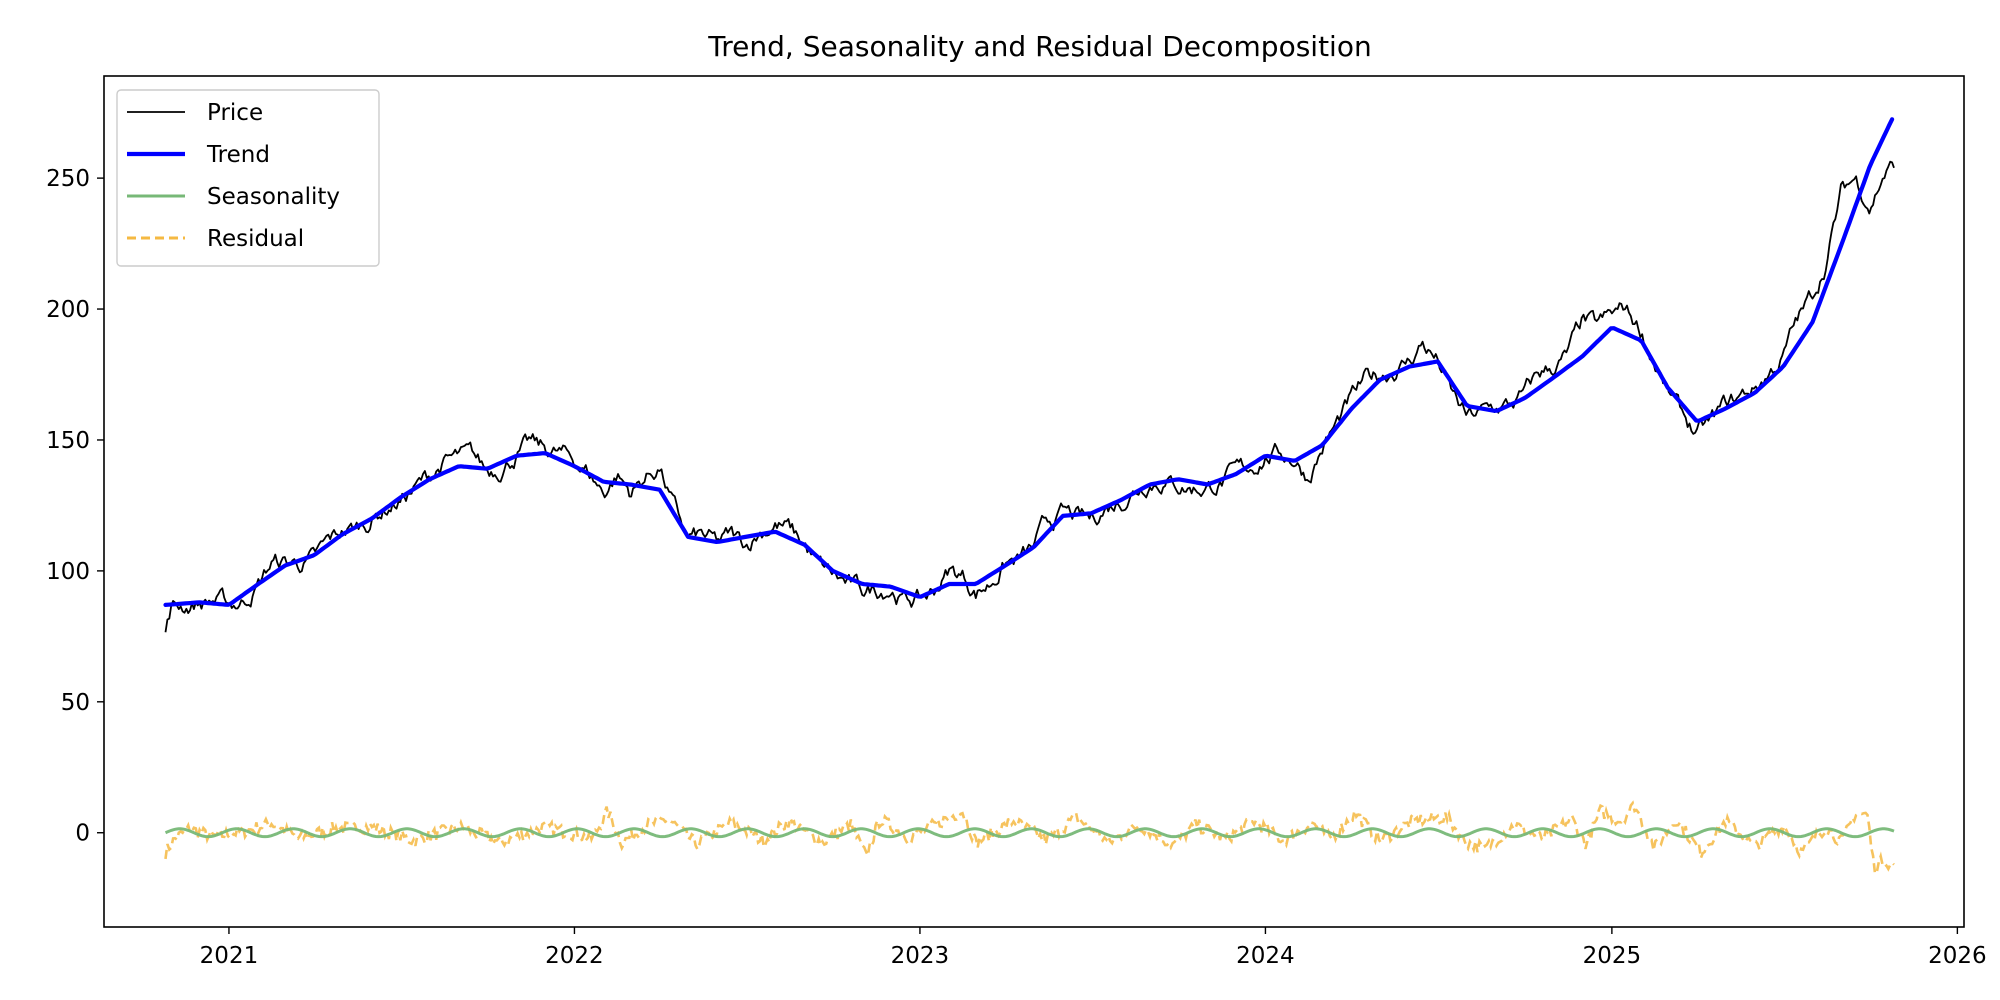  I want to click on residual-line, so click(1029, 838).